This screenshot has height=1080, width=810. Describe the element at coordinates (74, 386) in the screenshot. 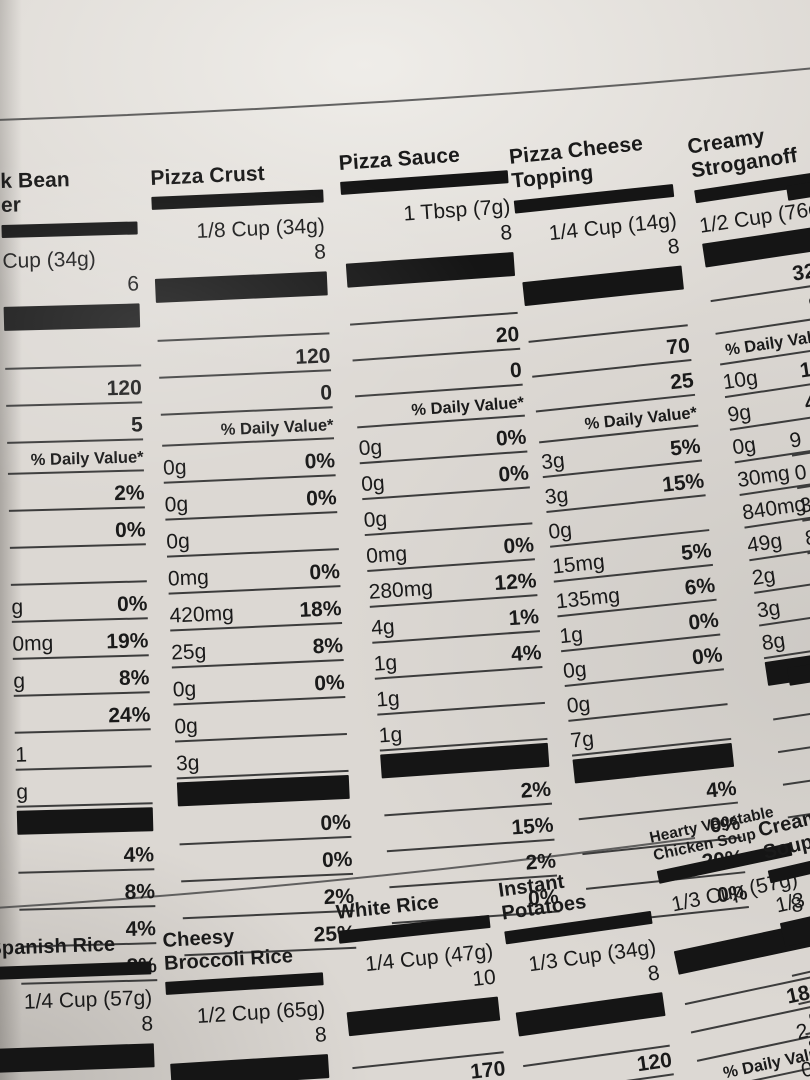

I see `calories-row: 120` at that location.